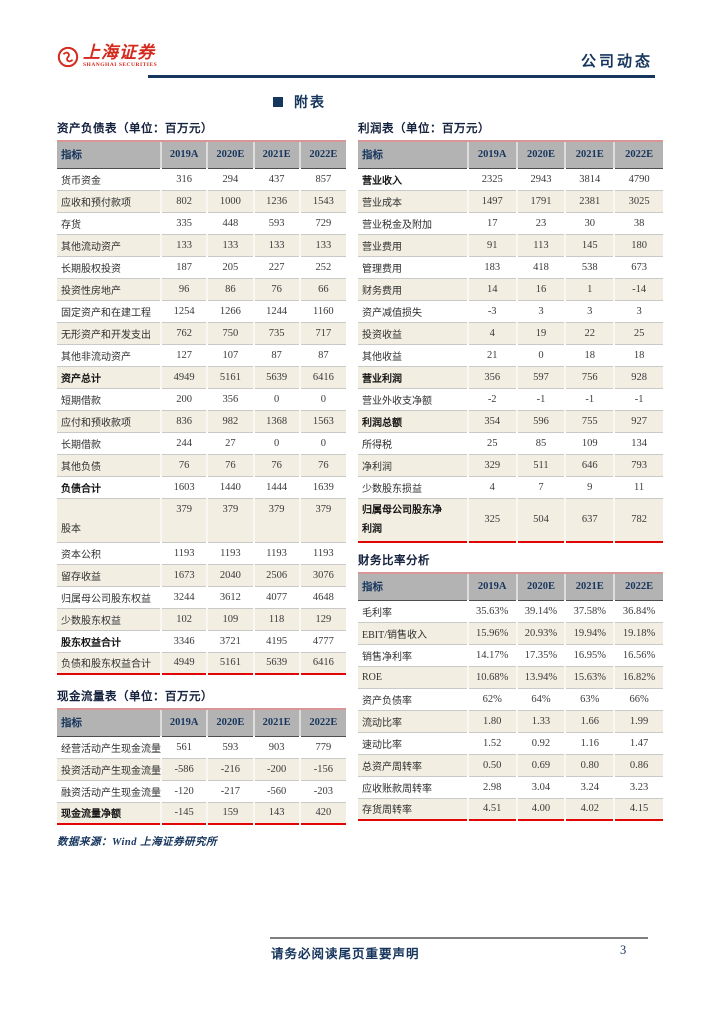  I want to click on cash-flow-title: 现金流量表（单位：百万元）, so click(201, 699).